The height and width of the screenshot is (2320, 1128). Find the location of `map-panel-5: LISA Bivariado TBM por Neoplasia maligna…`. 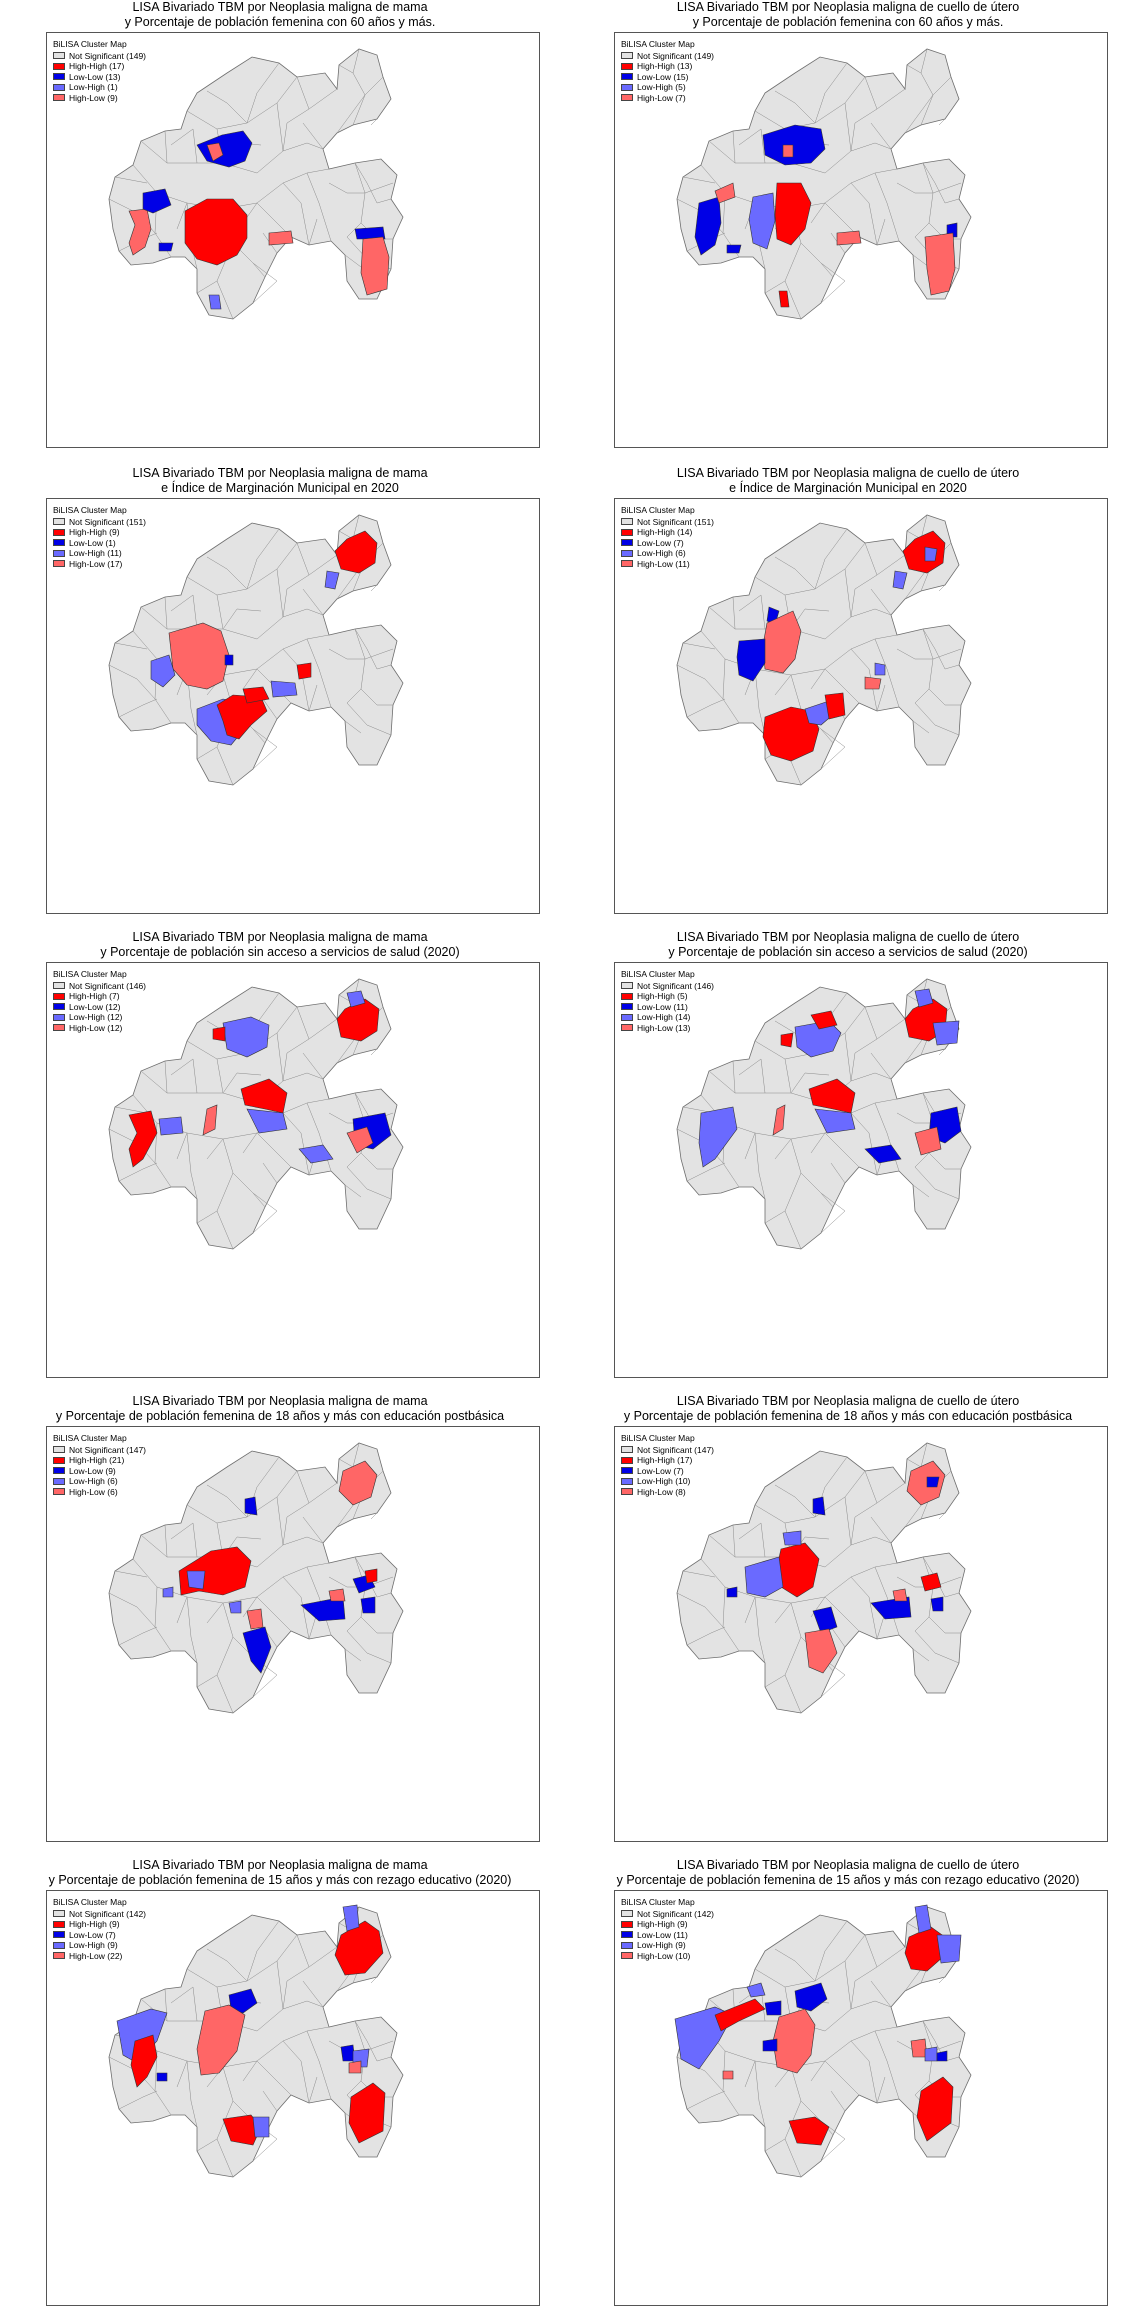

map-panel-5: LISA Bivariado TBM por Neoplasia maligna… is located at coordinates (280, 1154).